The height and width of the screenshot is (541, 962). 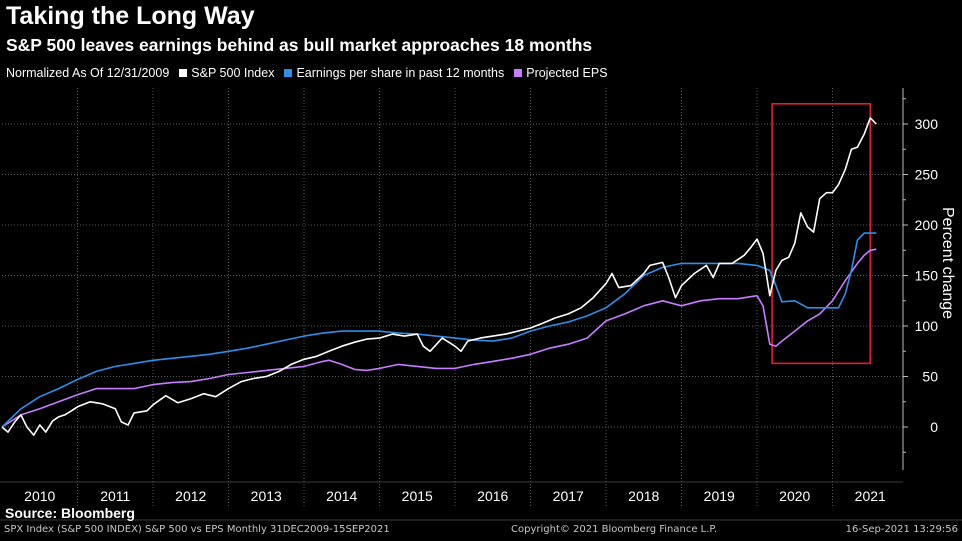 I want to click on x-tick-label: 2014, so click(x=341, y=496).